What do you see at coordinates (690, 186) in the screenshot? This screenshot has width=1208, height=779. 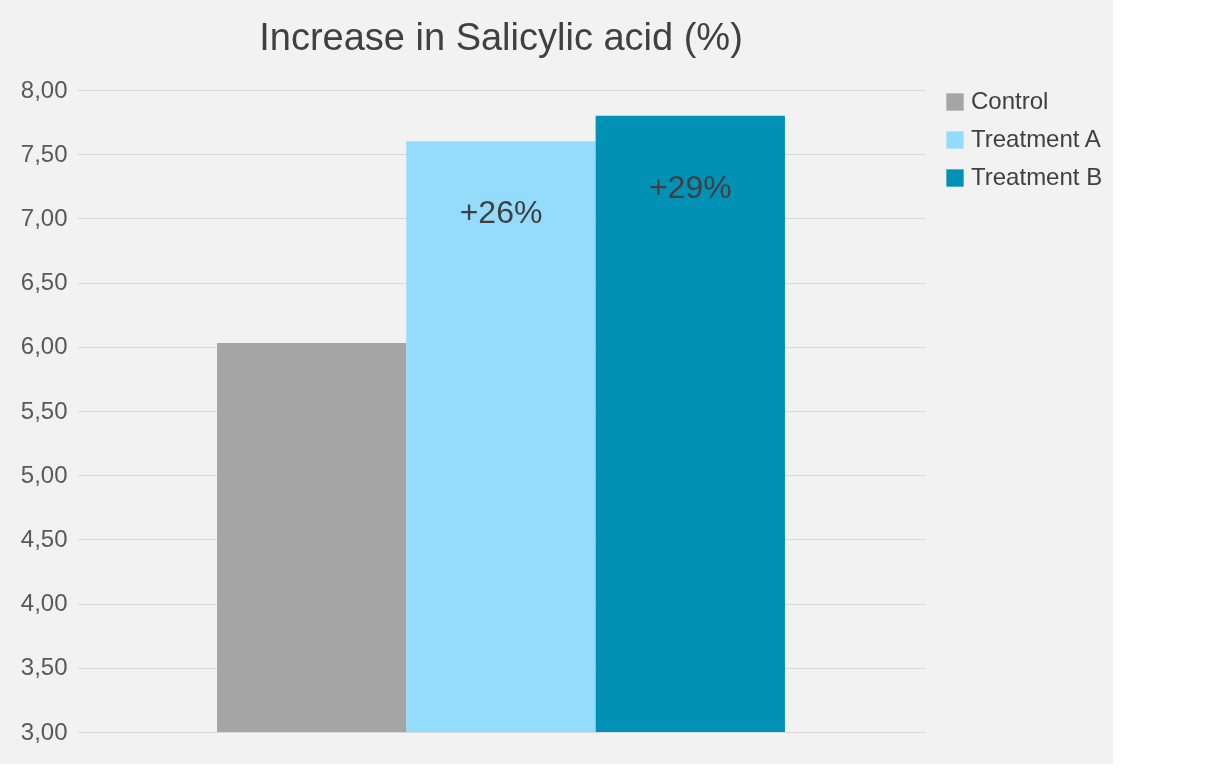 I see `annotation: +29%` at bounding box center [690, 186].